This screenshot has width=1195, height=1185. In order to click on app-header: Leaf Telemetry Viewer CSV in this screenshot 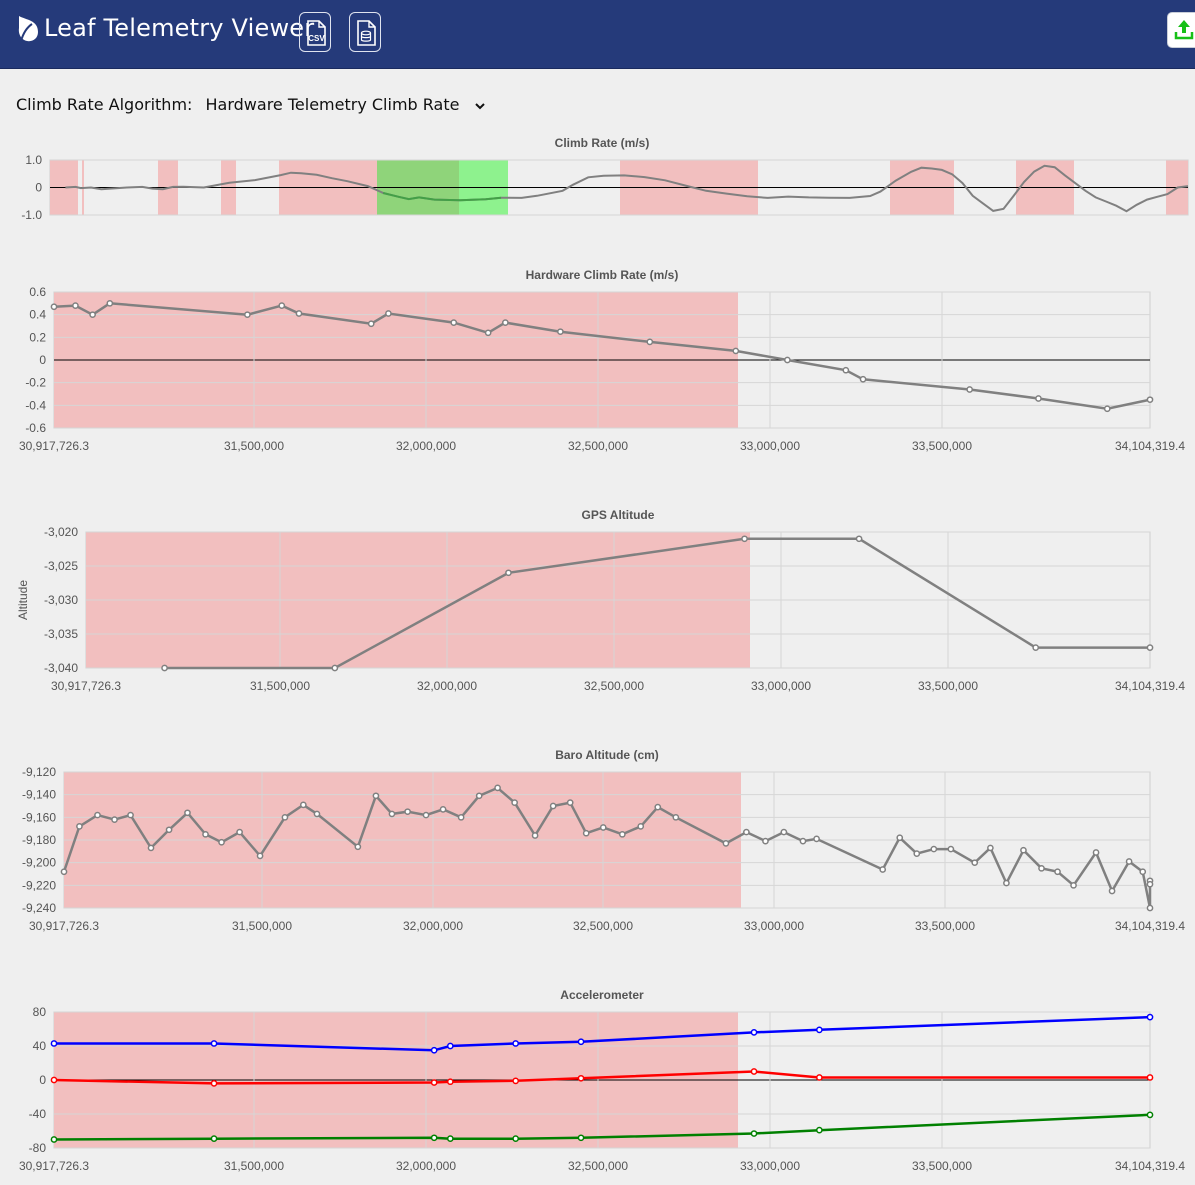, I will do `click(597, 34)`.